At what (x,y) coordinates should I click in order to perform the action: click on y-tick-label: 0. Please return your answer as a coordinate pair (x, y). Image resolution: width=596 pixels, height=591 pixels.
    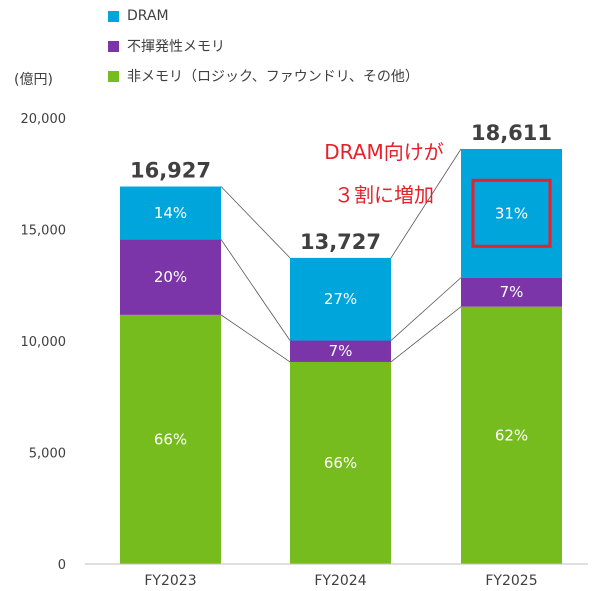
    Looking at the image, I should click on (62, 565).